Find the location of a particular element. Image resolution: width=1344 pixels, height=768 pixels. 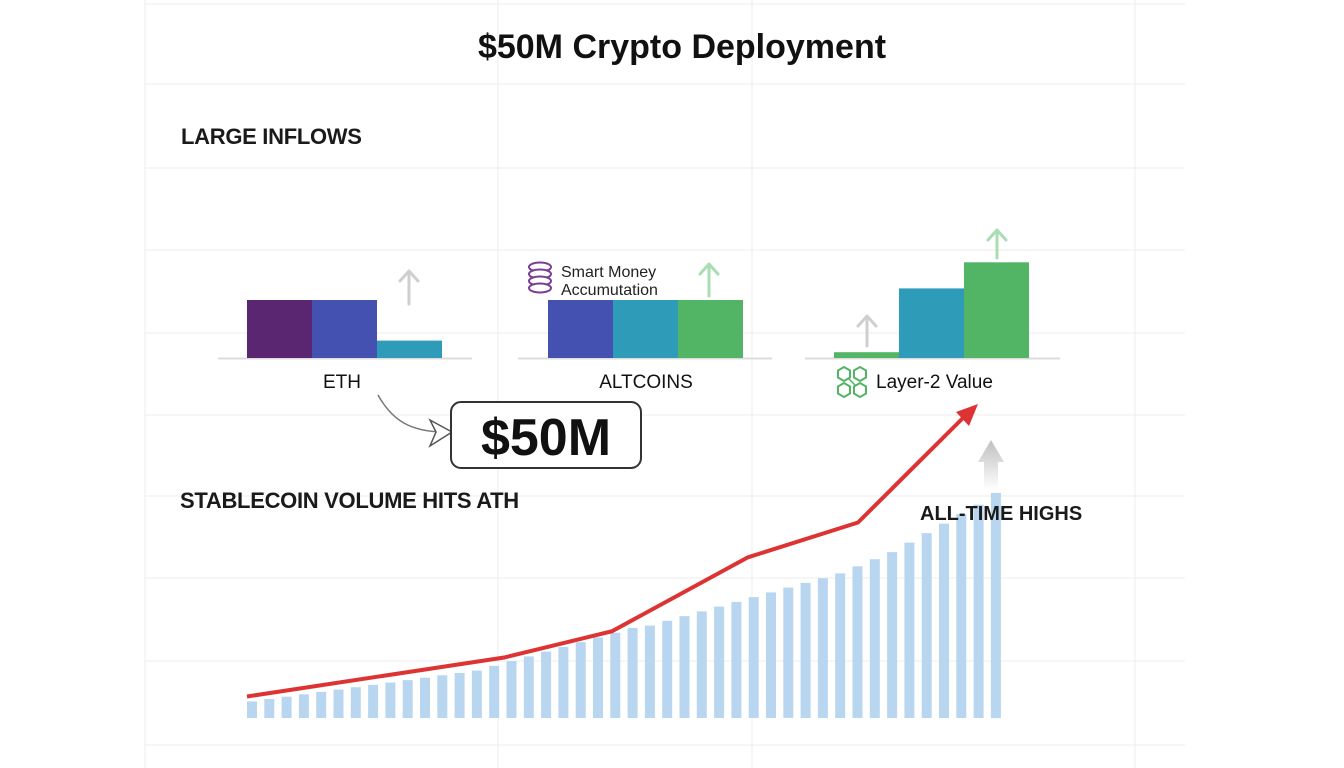

annotation-text: Accumutation is located at coordinates (609, 290).